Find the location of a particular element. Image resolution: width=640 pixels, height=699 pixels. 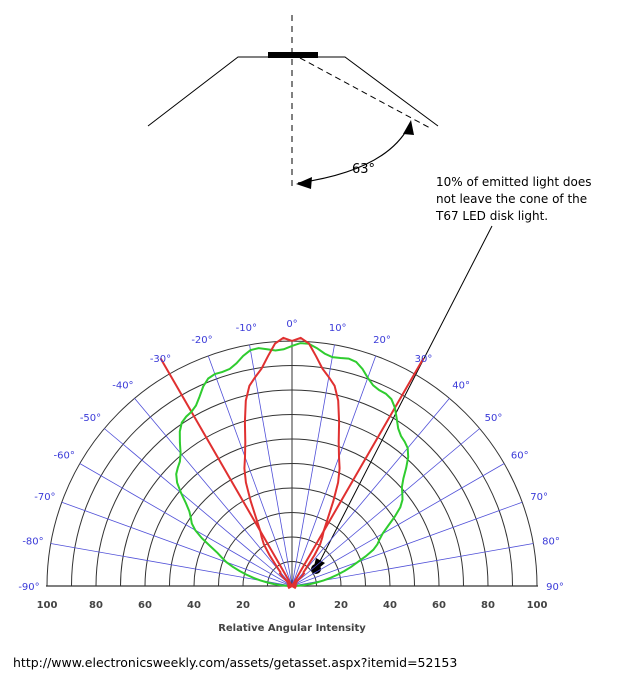

led-disk is located at coordinates (293, 55).